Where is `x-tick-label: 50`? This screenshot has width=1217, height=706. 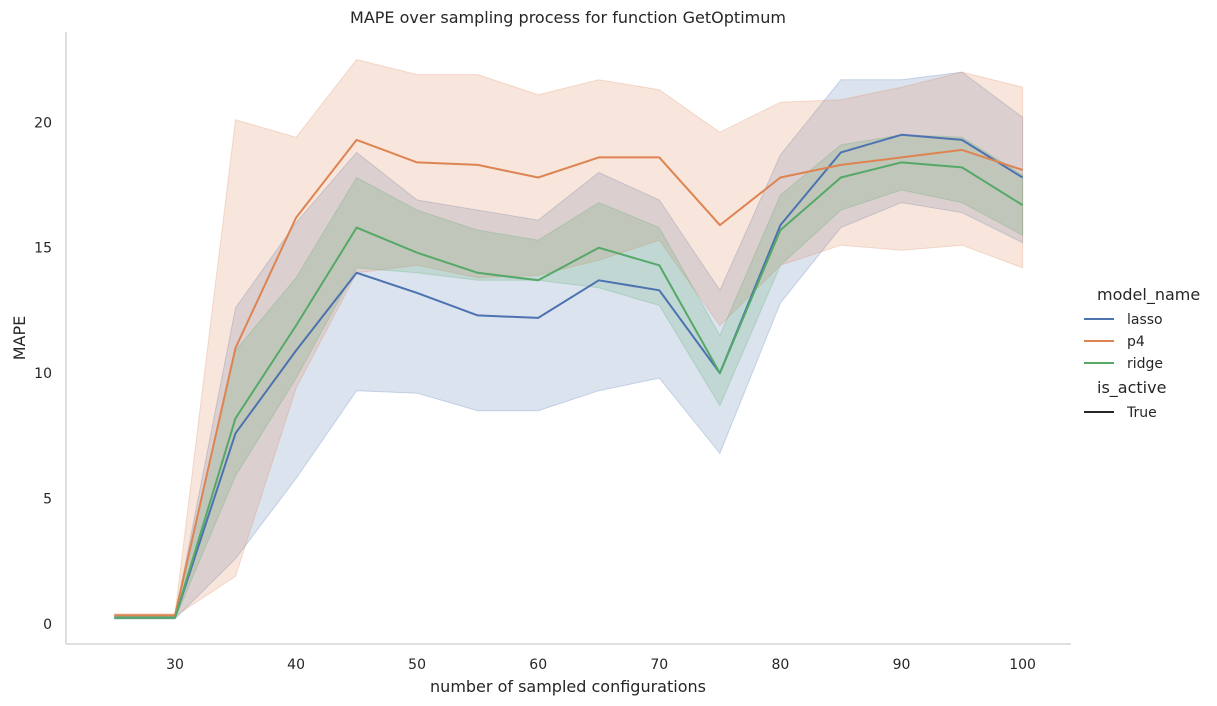 x-tick-label: 50 is located at coordinates (417, 665).